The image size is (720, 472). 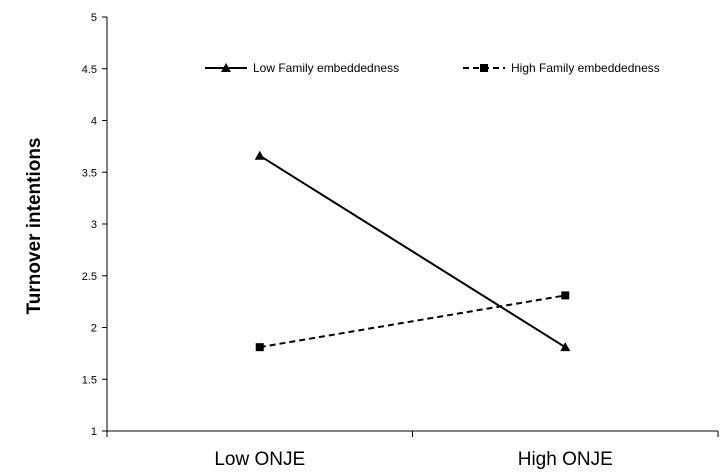 I want to click on y-tick-label: 2.5, so click(x=89, y=277).